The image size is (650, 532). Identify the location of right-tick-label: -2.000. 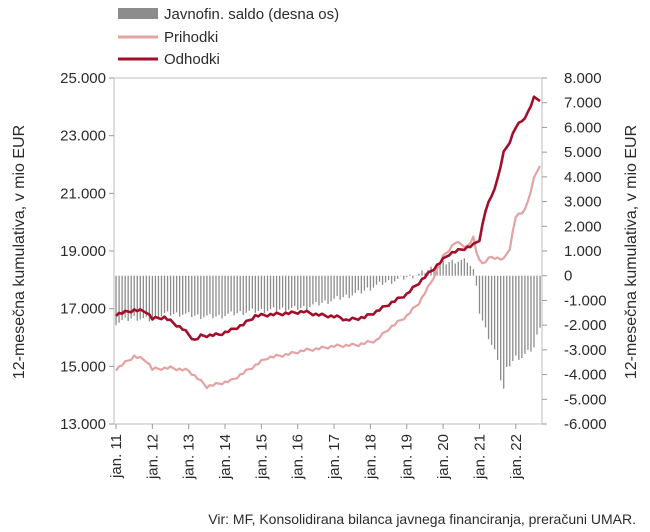
(585, 325).